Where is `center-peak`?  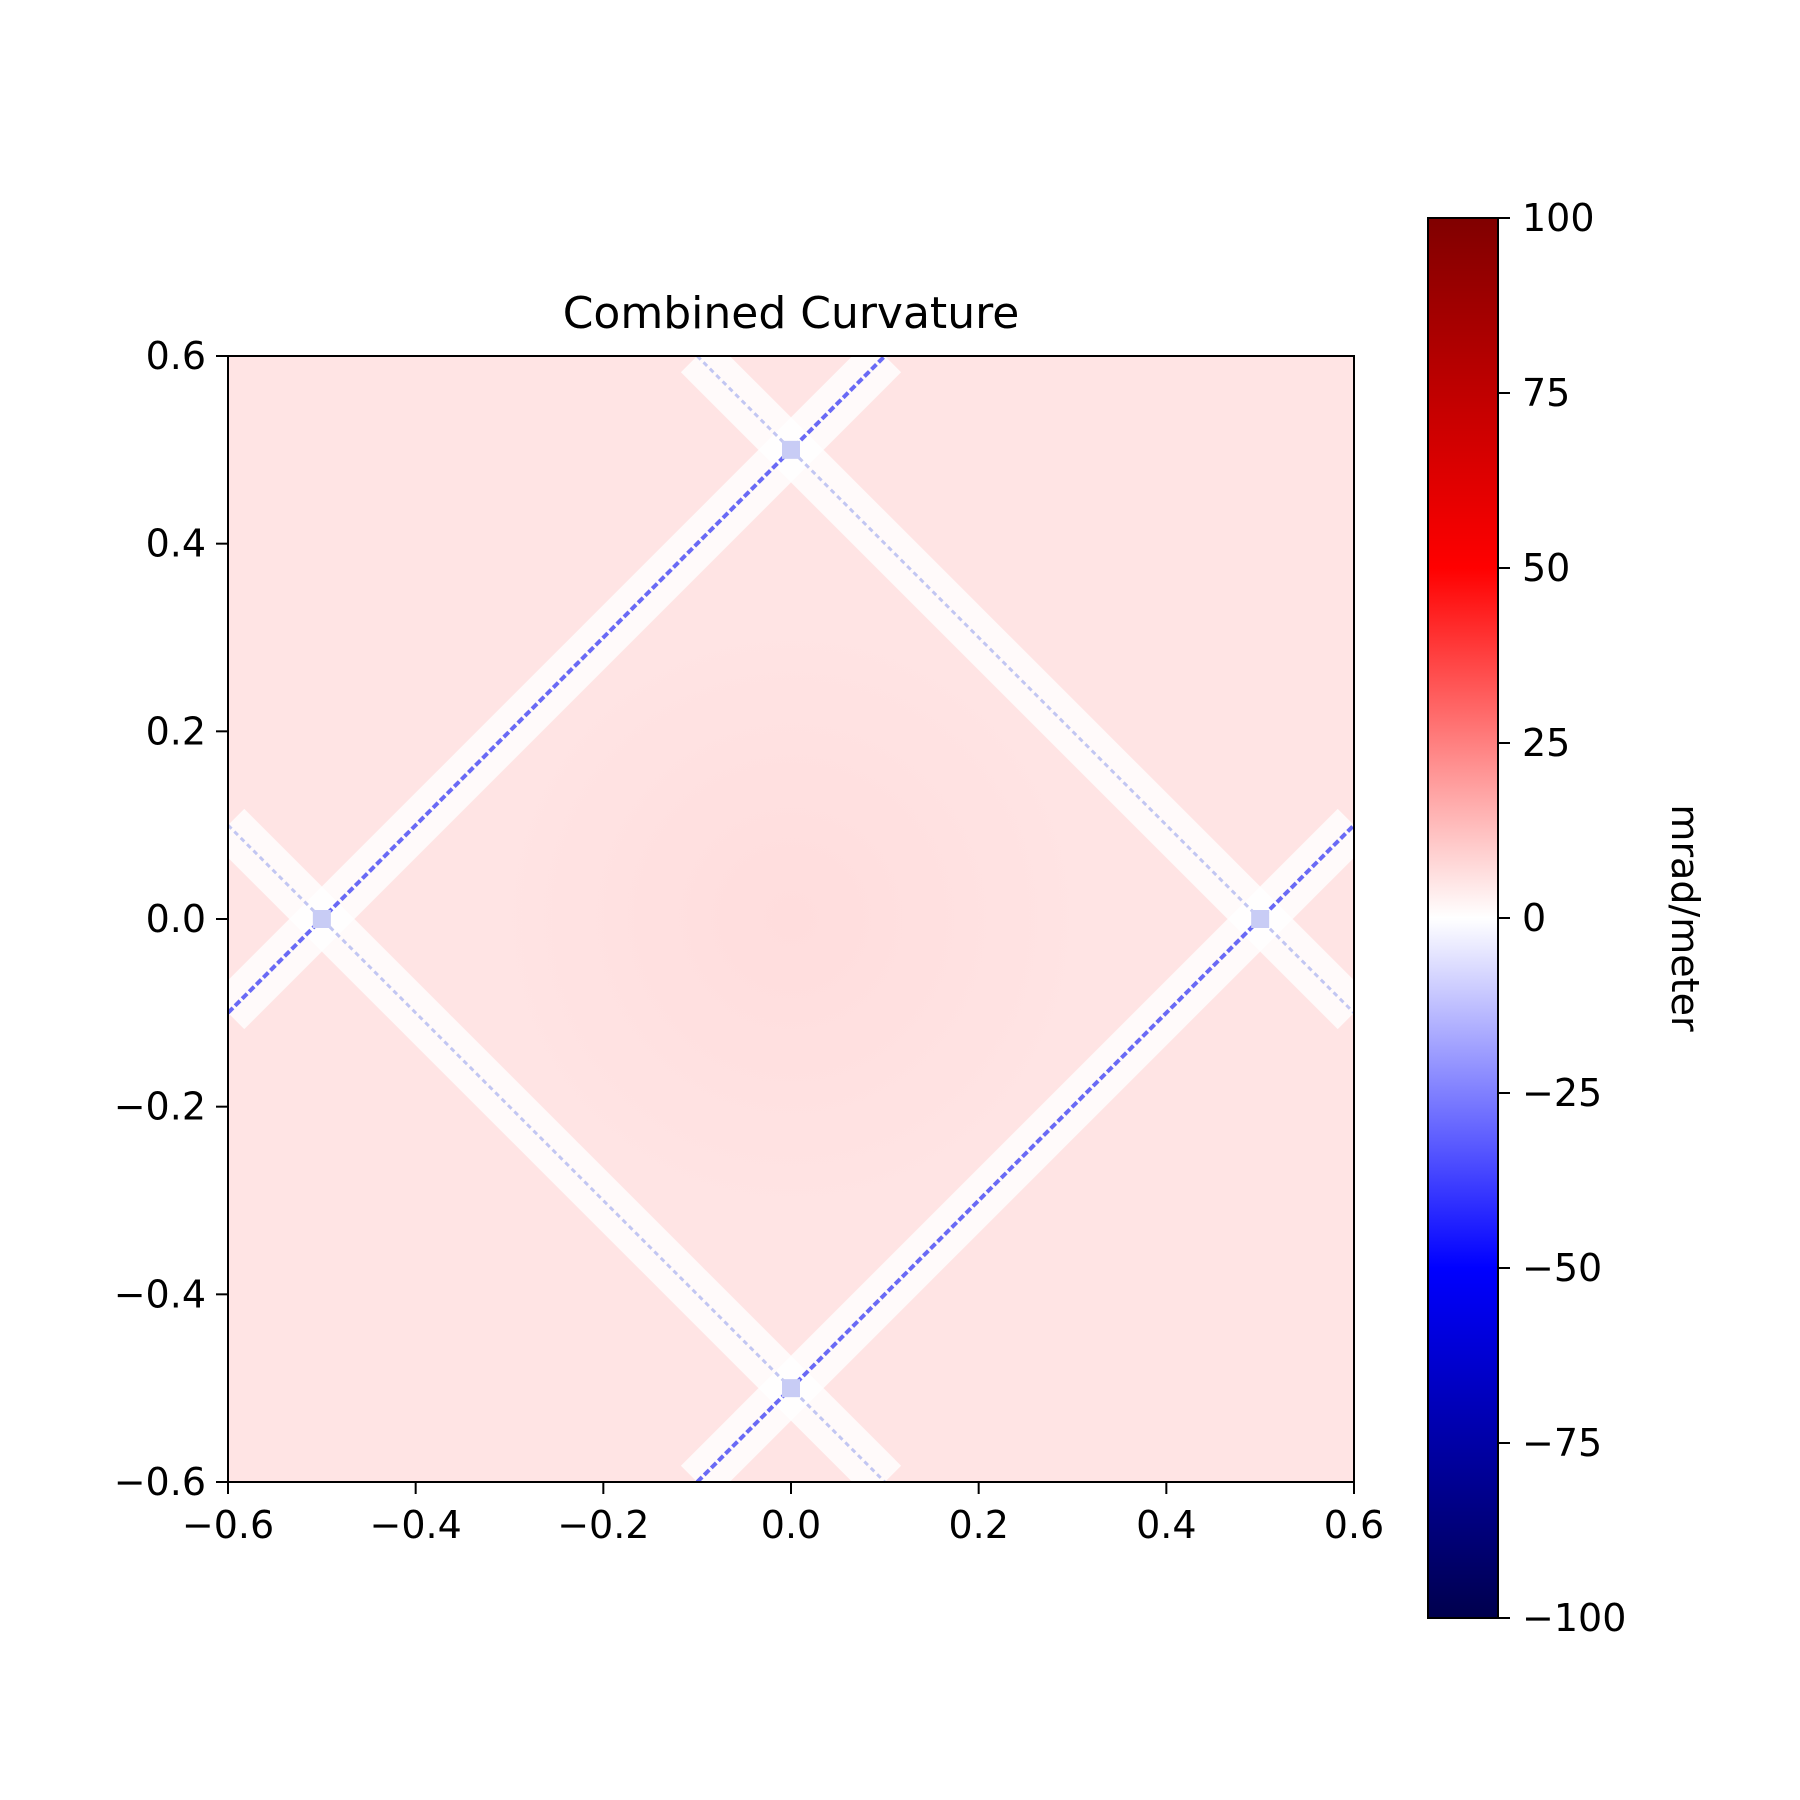
center-peak is located at coordinates (791, 919).